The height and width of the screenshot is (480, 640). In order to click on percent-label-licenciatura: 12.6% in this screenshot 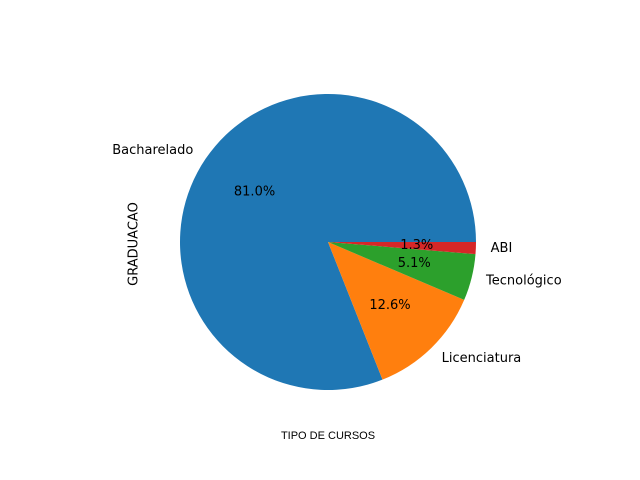, I will do `click(389, 305)`.